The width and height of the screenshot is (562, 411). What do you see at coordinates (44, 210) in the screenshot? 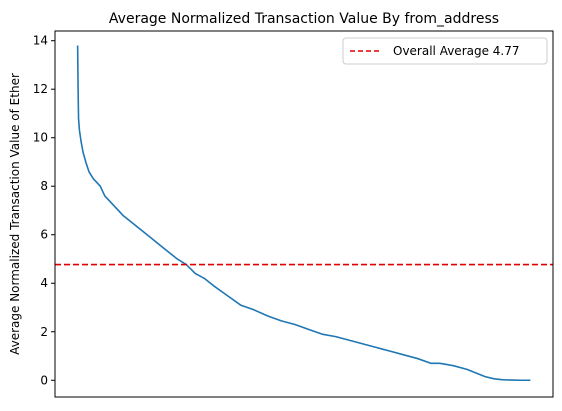
I see `y-axis-ticks: 0 2 4 6 8 10 12 14` at bounding box center [44, 210].